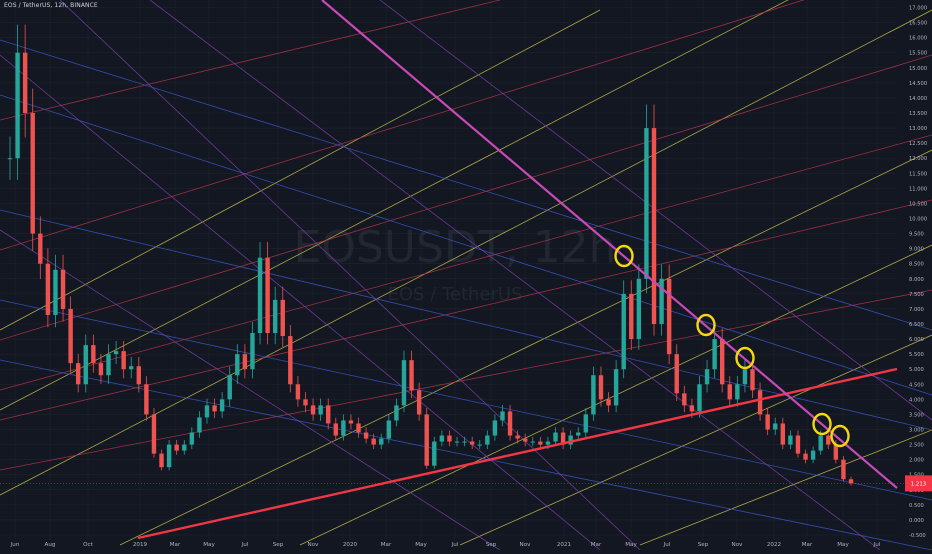  Describe the element at coordinates (916, 250) in the screenshot. I see `y-tick-label: 9.000` at that location.